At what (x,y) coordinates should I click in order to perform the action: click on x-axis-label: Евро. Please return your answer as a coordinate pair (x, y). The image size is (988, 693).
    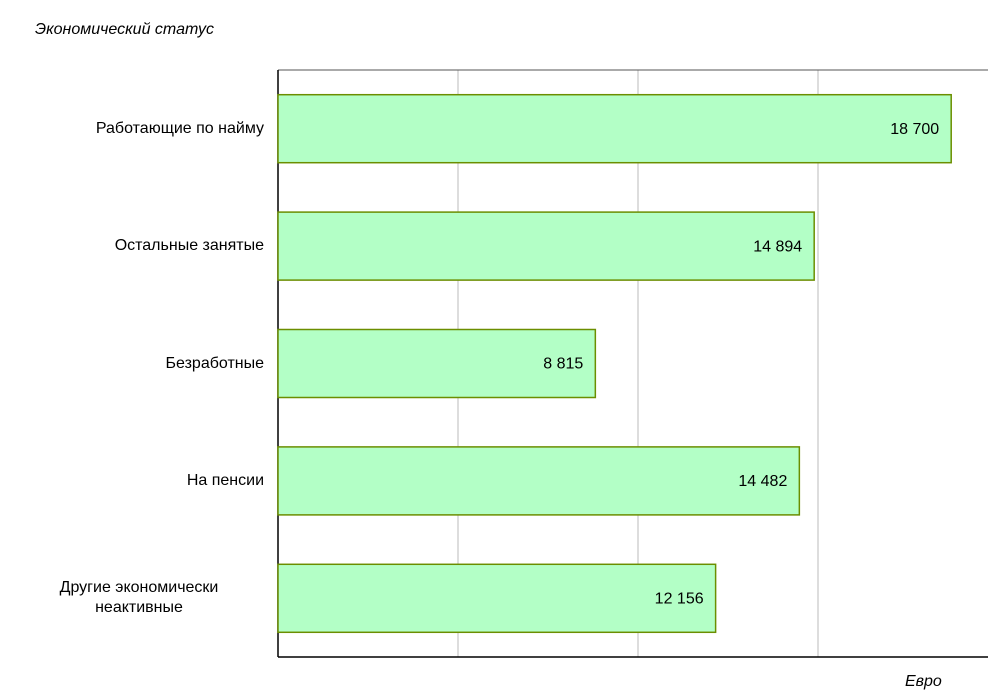
    Looking at the image, I should click on (923, 681).